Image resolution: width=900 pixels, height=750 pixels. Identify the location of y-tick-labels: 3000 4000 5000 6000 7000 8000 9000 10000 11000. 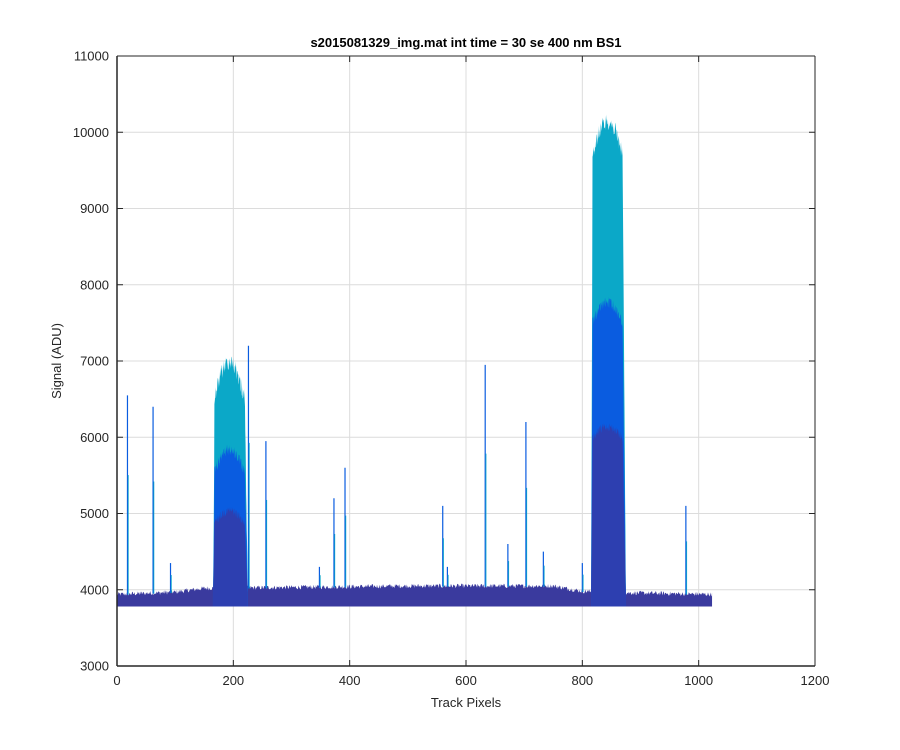
(91, 361).